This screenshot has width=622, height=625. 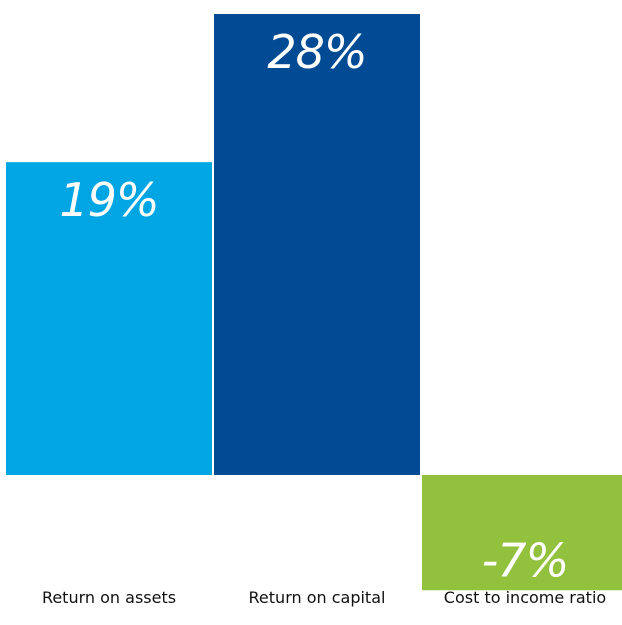 What do you see at coordinates (525, 560) in the screenshot?
I see `data-label-cost-to-income-ratio: -7%` at bounding box center [525, 560].